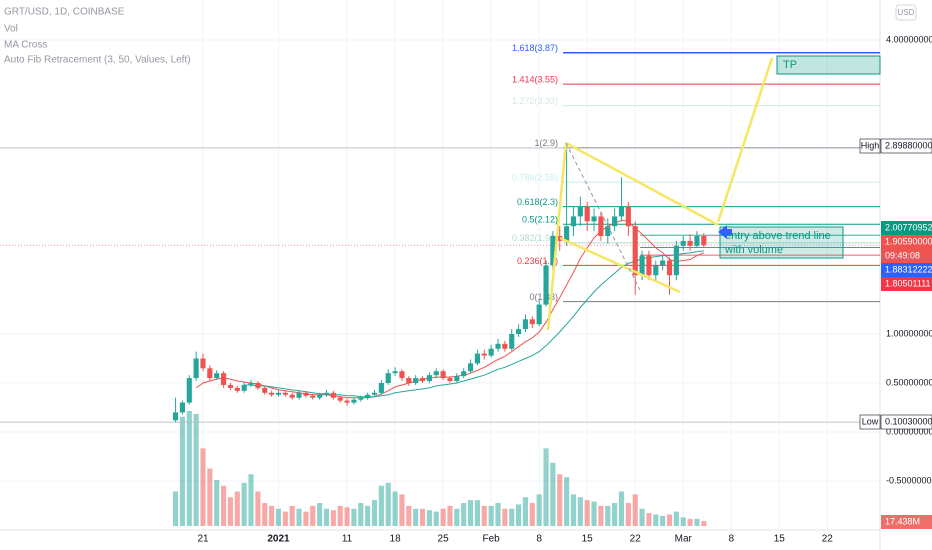  What do you see at coordinates (909, 39) in the screenshot?
I see `y-tick-label: 4.00000000` at bounding box center [909, 39].